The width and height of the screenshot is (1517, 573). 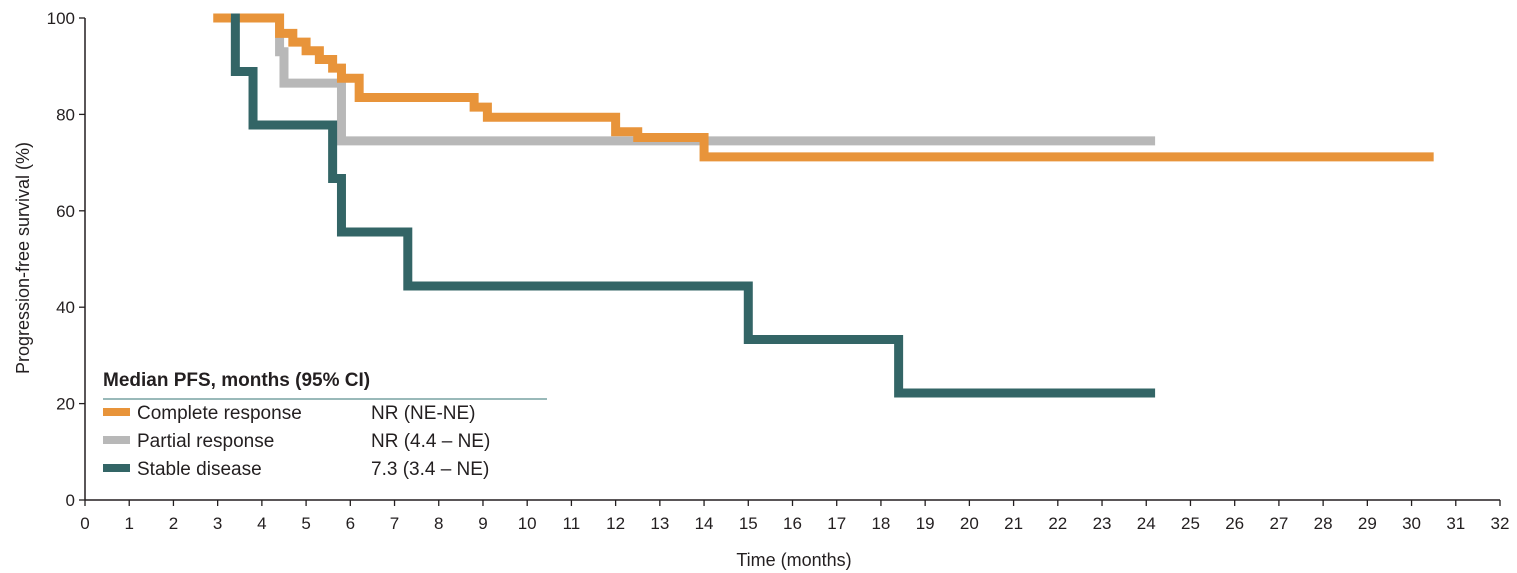 What do you see at coordinates (65, 307) in the screenshot?
I see `y-tick-label: 40` at bounding box center [65, 307].